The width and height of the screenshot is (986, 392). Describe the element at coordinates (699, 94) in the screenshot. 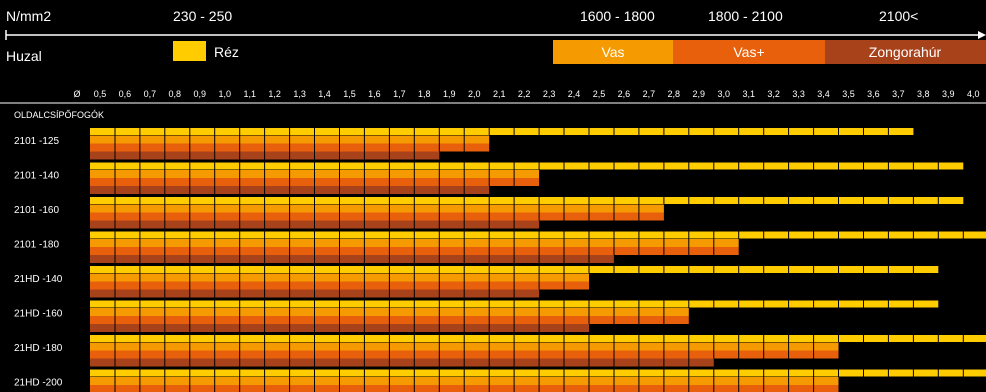

I see `x-tick-label: 2,9` at that location.